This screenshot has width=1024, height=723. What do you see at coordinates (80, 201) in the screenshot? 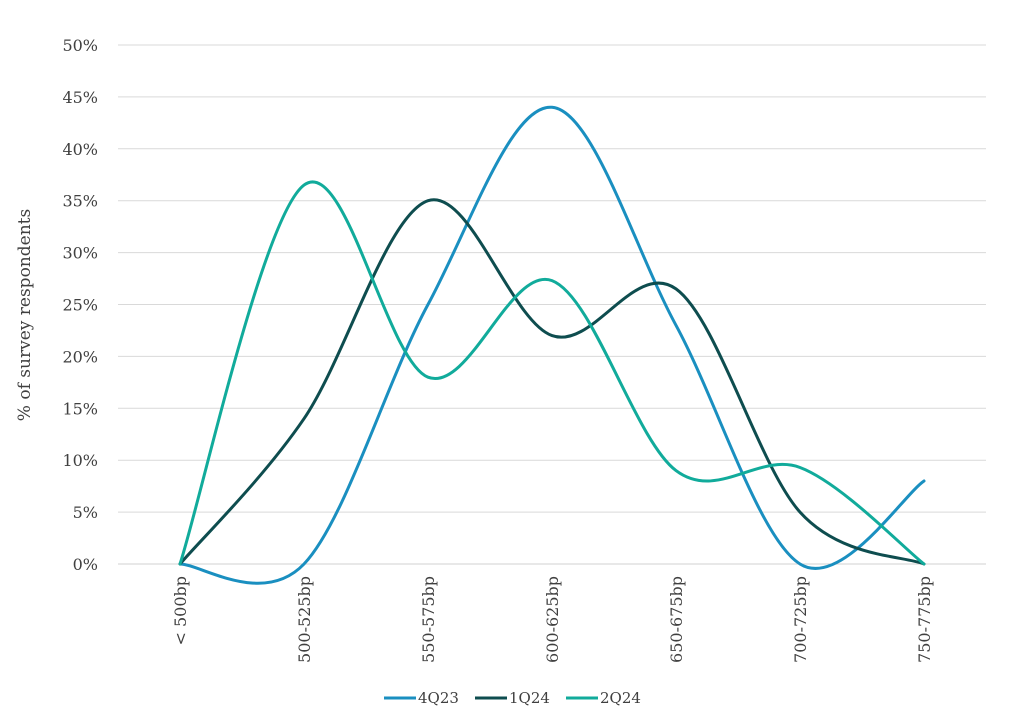
I see `y-tick-label: 35%` at bounding box center [80, 201].